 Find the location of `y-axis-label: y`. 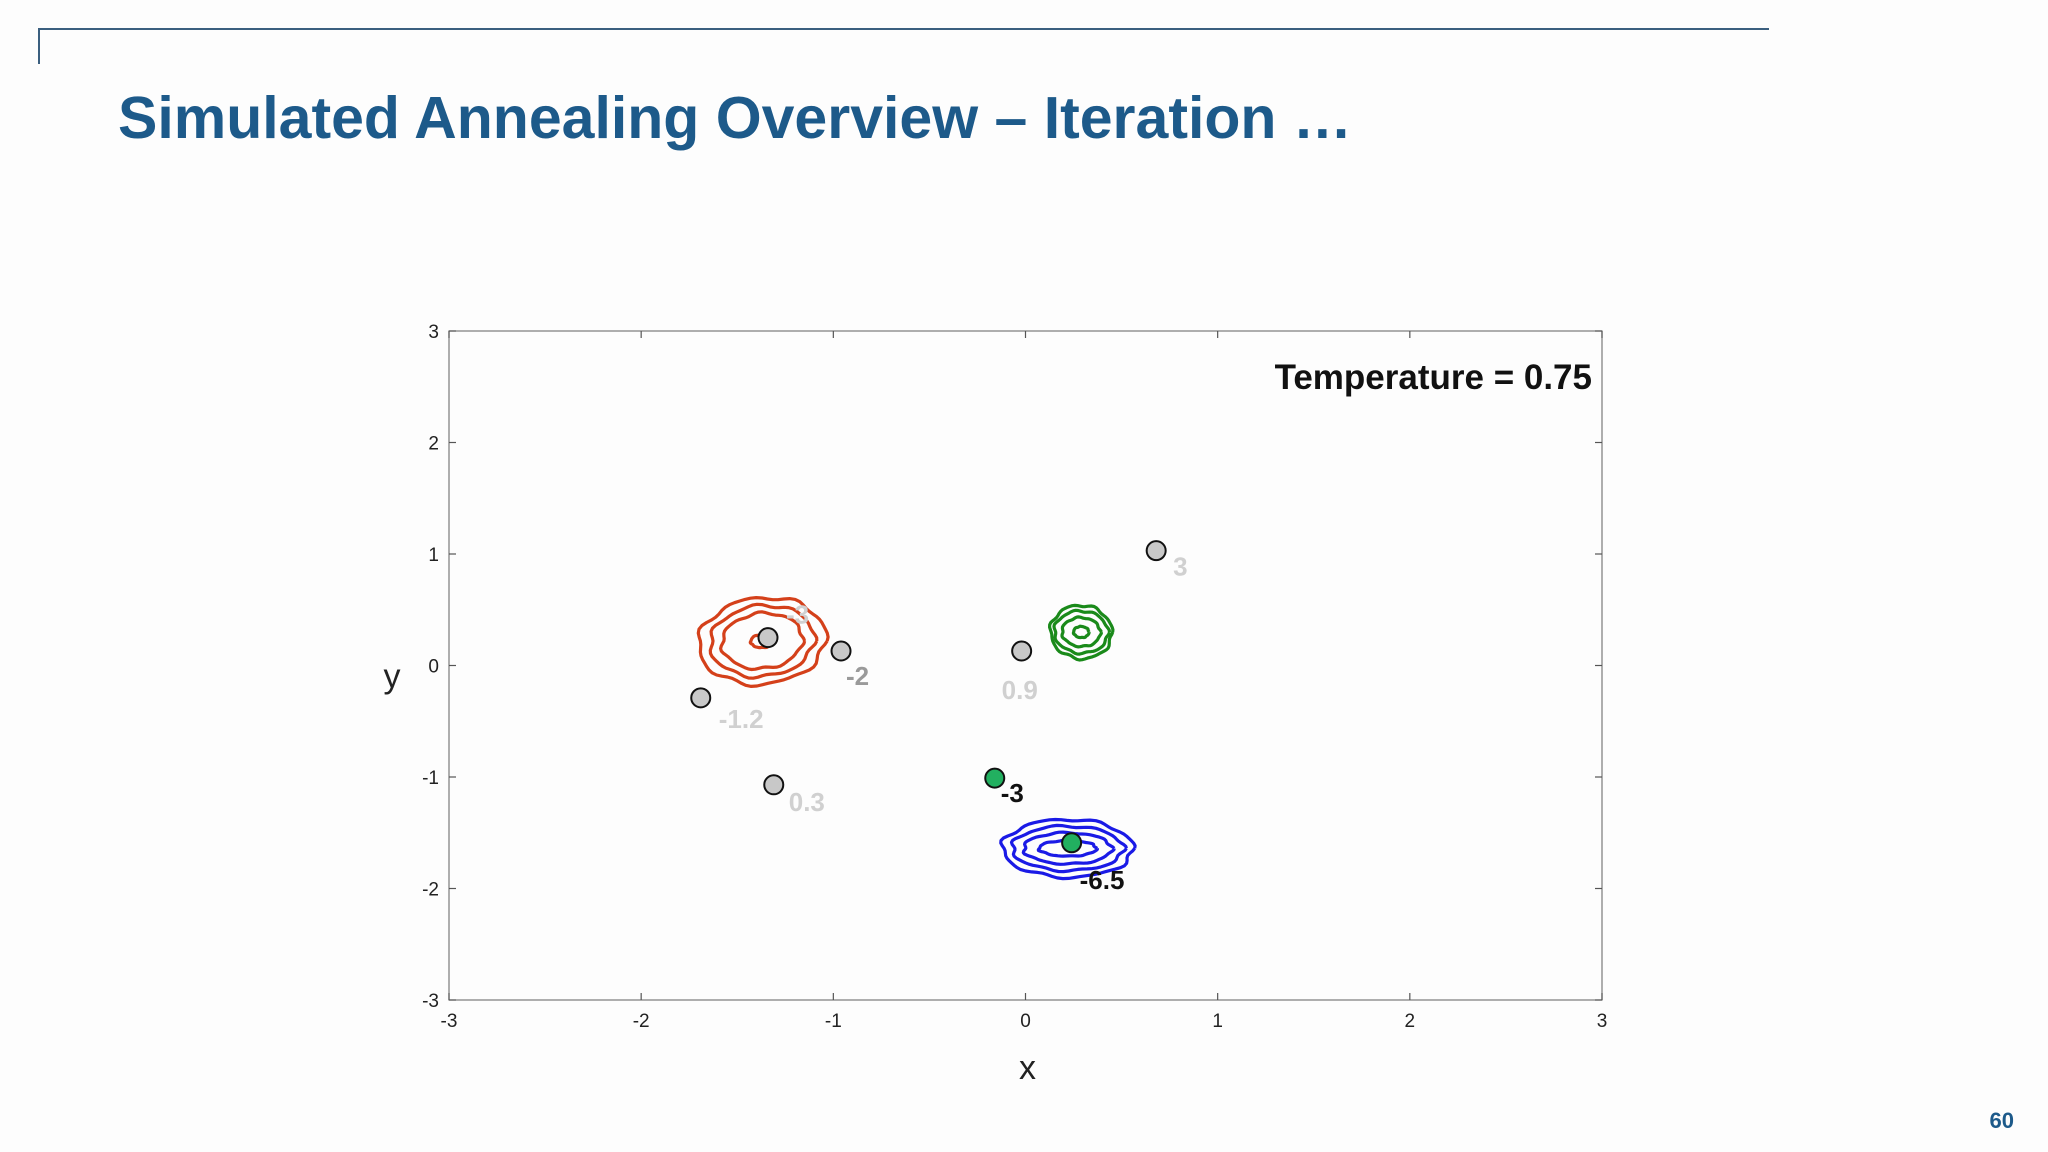

y-axis-label: y is located at coordinates (392, 677).